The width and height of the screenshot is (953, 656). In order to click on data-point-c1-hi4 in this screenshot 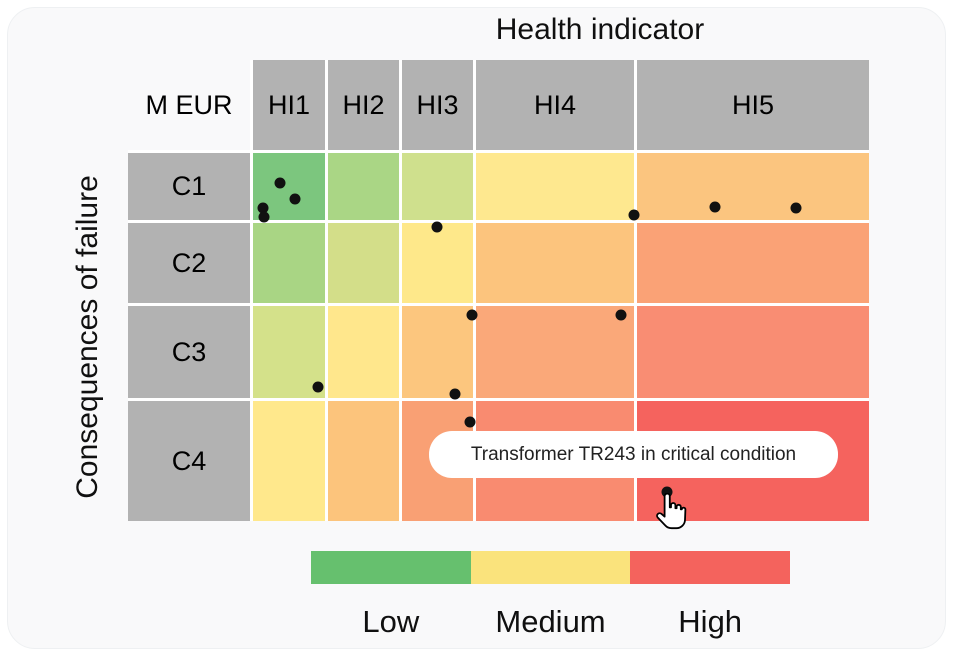, I will do `click(634, 215)`.